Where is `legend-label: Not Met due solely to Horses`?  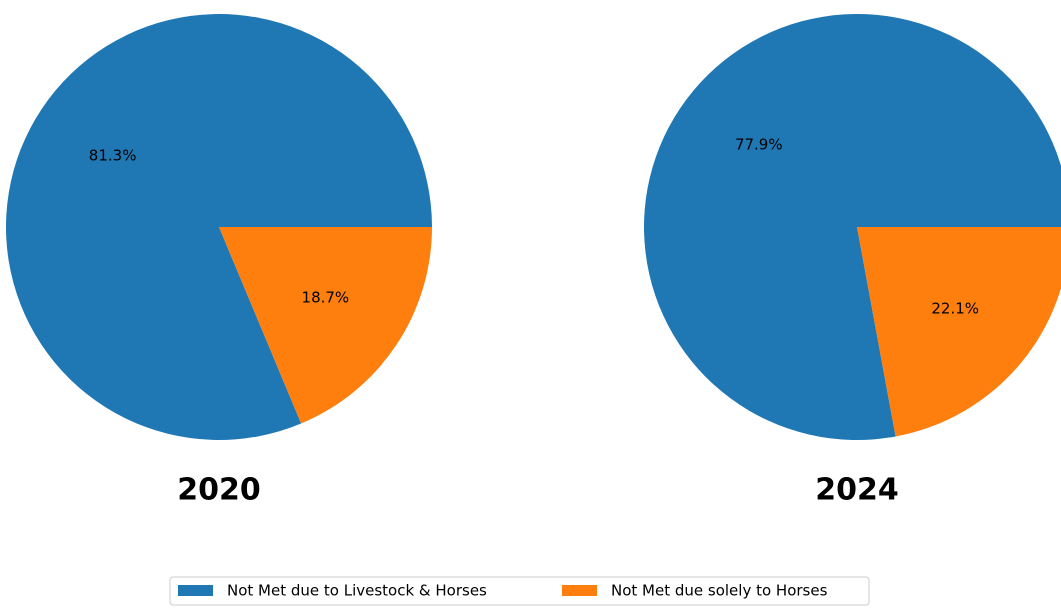
legend-label: Not Met due solely to Horses is located at coordinates (719, 591).